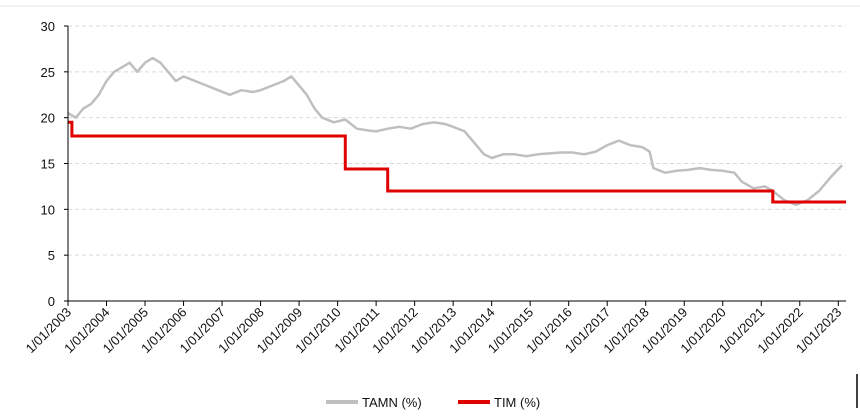  I want to click on y-tick-label: 15, so click(48, 164).